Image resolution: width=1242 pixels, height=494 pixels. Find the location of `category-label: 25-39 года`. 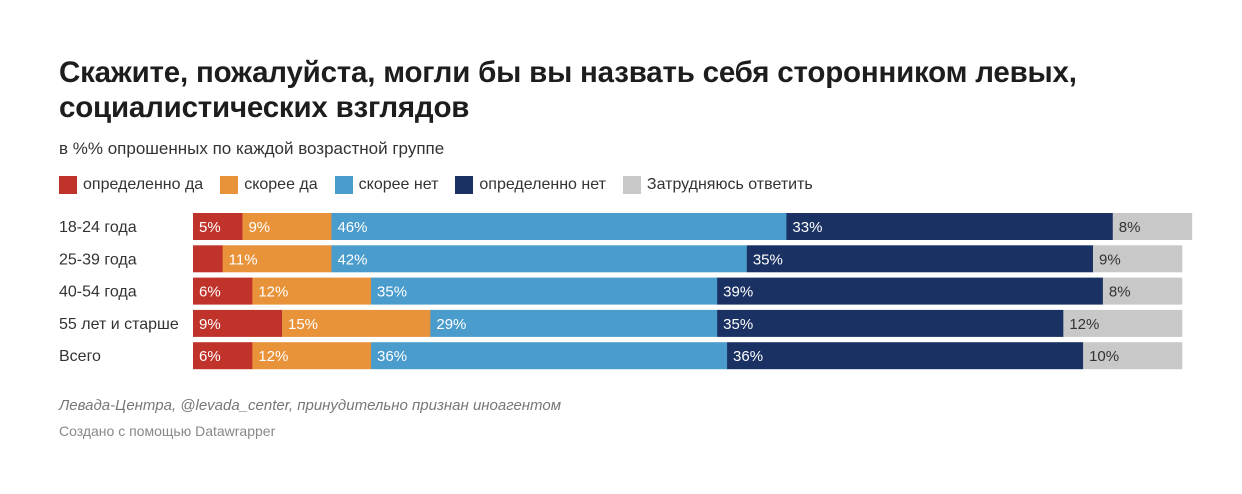

category-label: 25-39 года is located at coordinates (98, 259).